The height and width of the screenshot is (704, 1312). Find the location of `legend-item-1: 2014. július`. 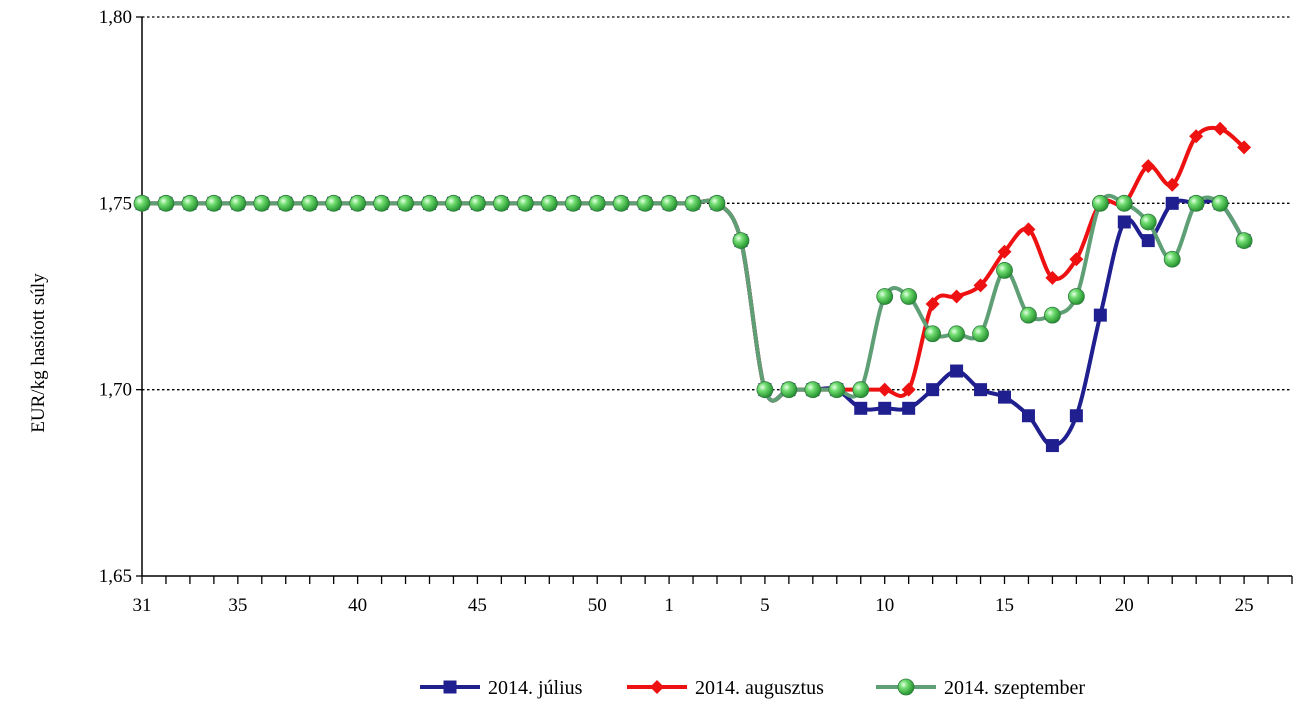

legend-item-1: 2014. július is located at coordinates (501, 688).